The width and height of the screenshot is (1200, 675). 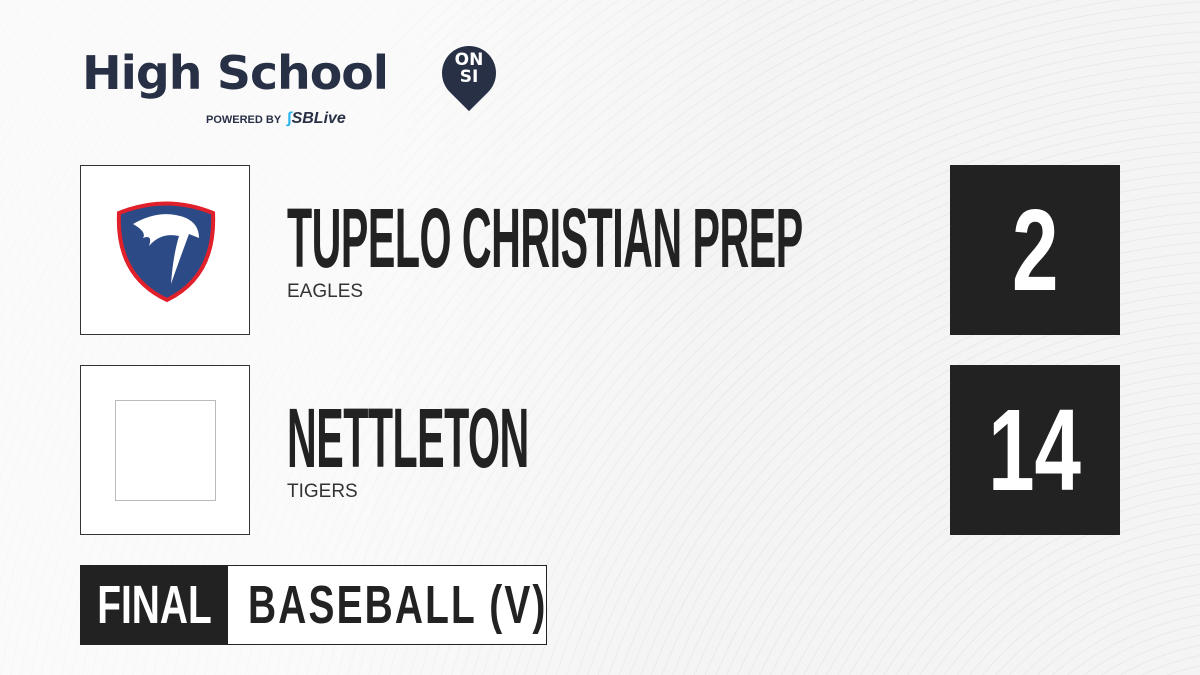 I want to click on team-1-logo, so click(x=165, y=250).